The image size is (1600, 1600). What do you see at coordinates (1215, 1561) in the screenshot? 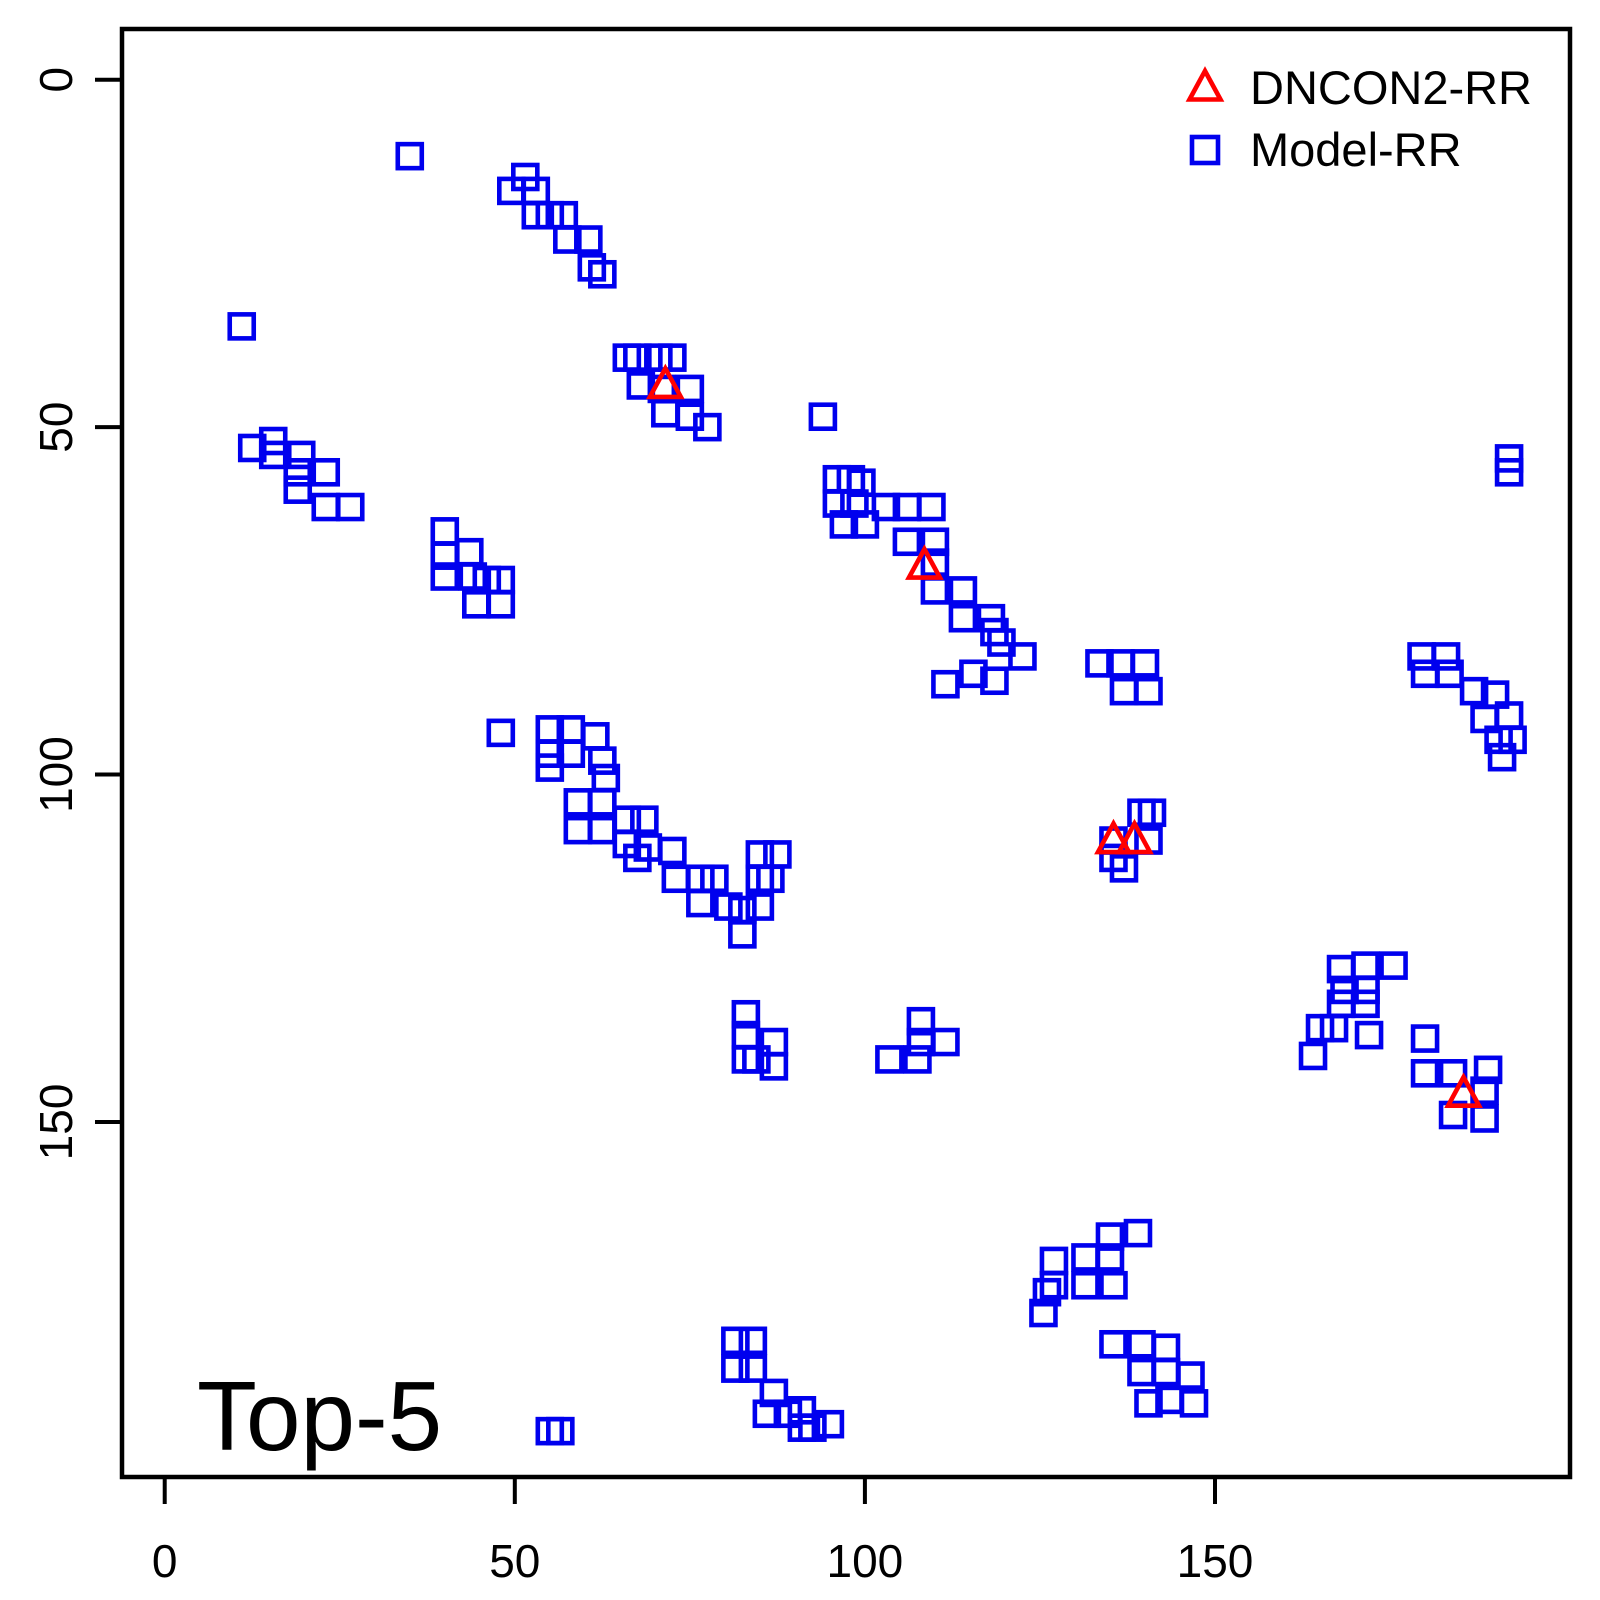
I see `x-tick-label: 150` at bounding box center [1215, 1561].